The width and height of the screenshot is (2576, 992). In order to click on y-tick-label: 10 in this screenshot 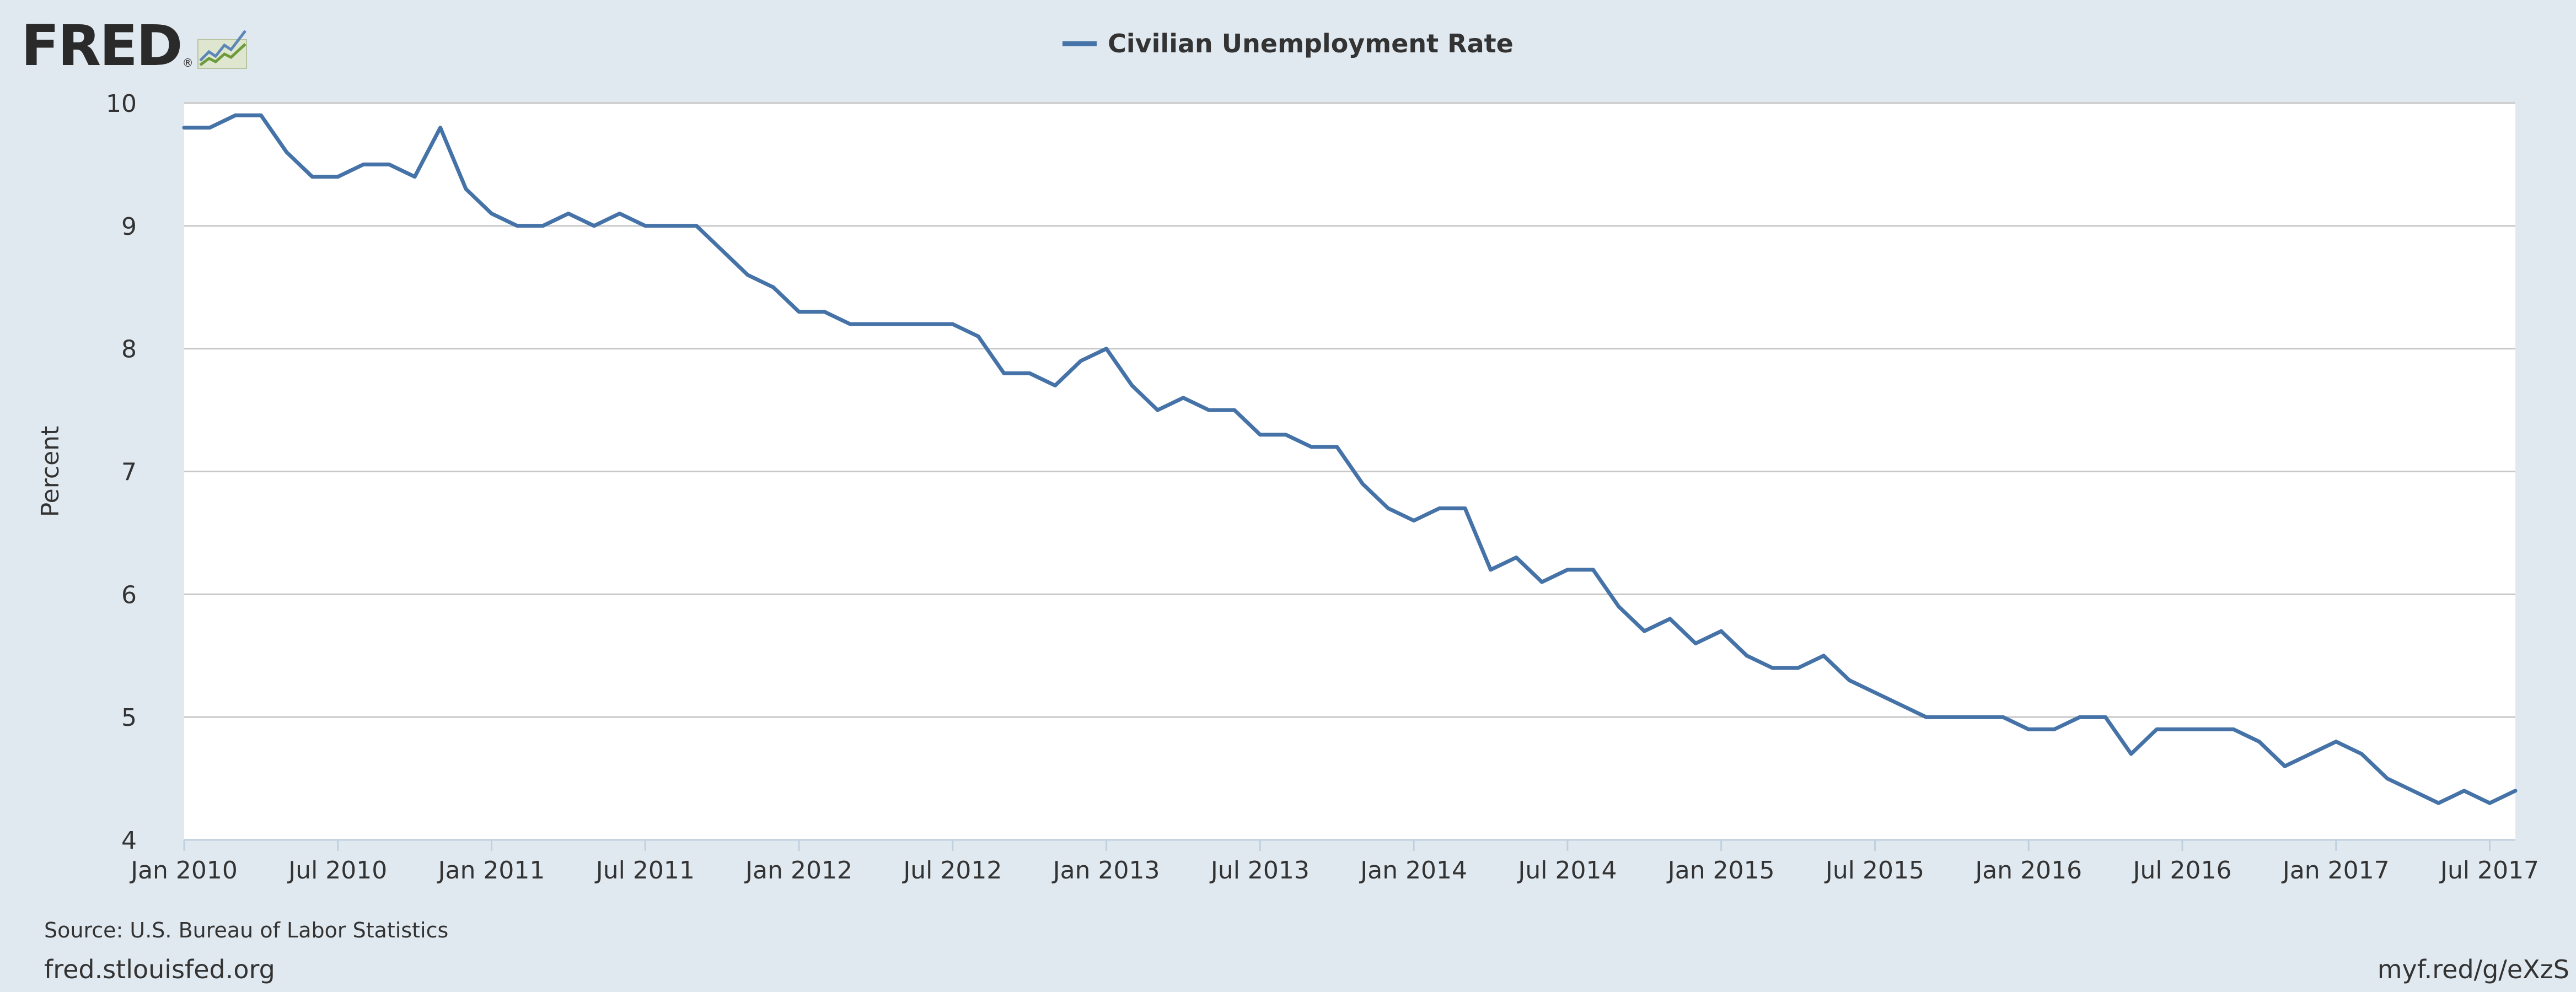, I will do `click(121, 104)`.